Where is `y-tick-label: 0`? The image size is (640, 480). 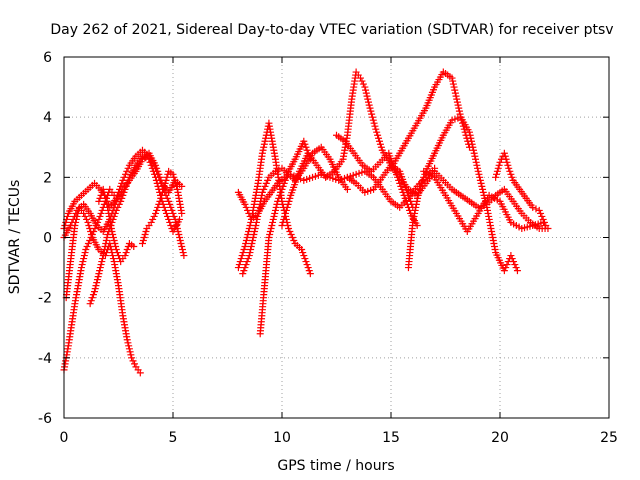 y-tick-label: 0 is located at coordinates (47, 239).